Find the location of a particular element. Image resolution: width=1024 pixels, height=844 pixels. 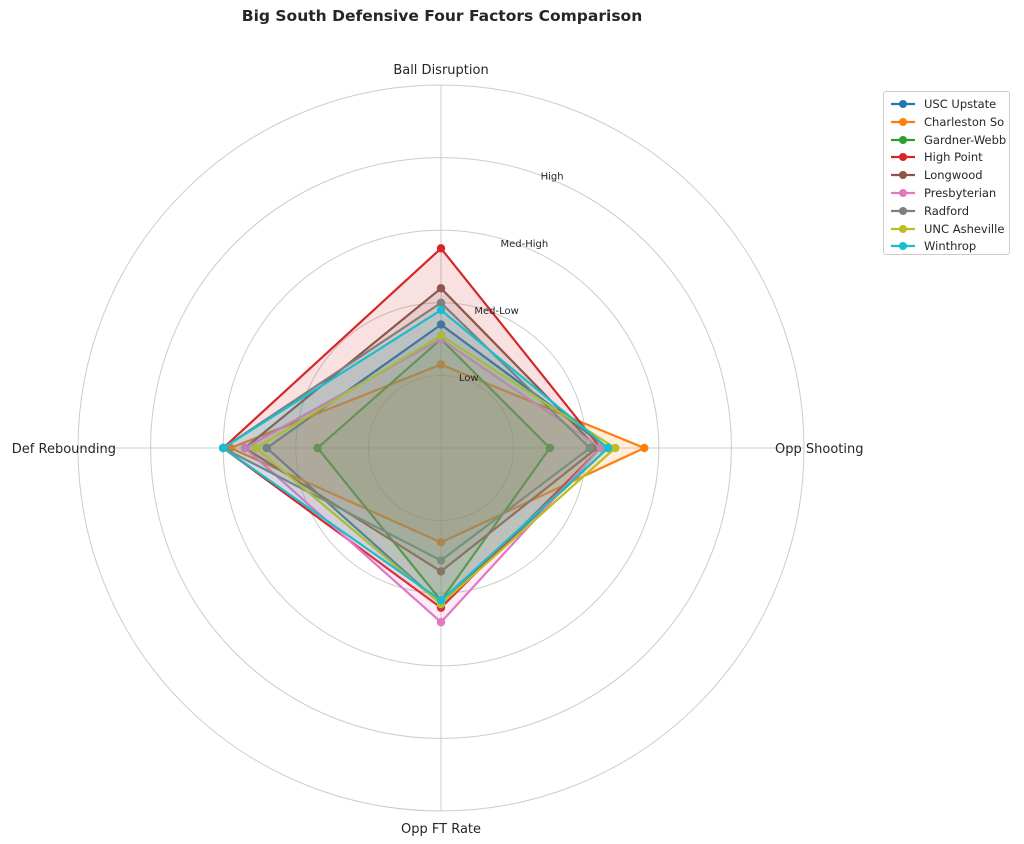

legend-item: Winthrop is located at coordinates (946, 246).